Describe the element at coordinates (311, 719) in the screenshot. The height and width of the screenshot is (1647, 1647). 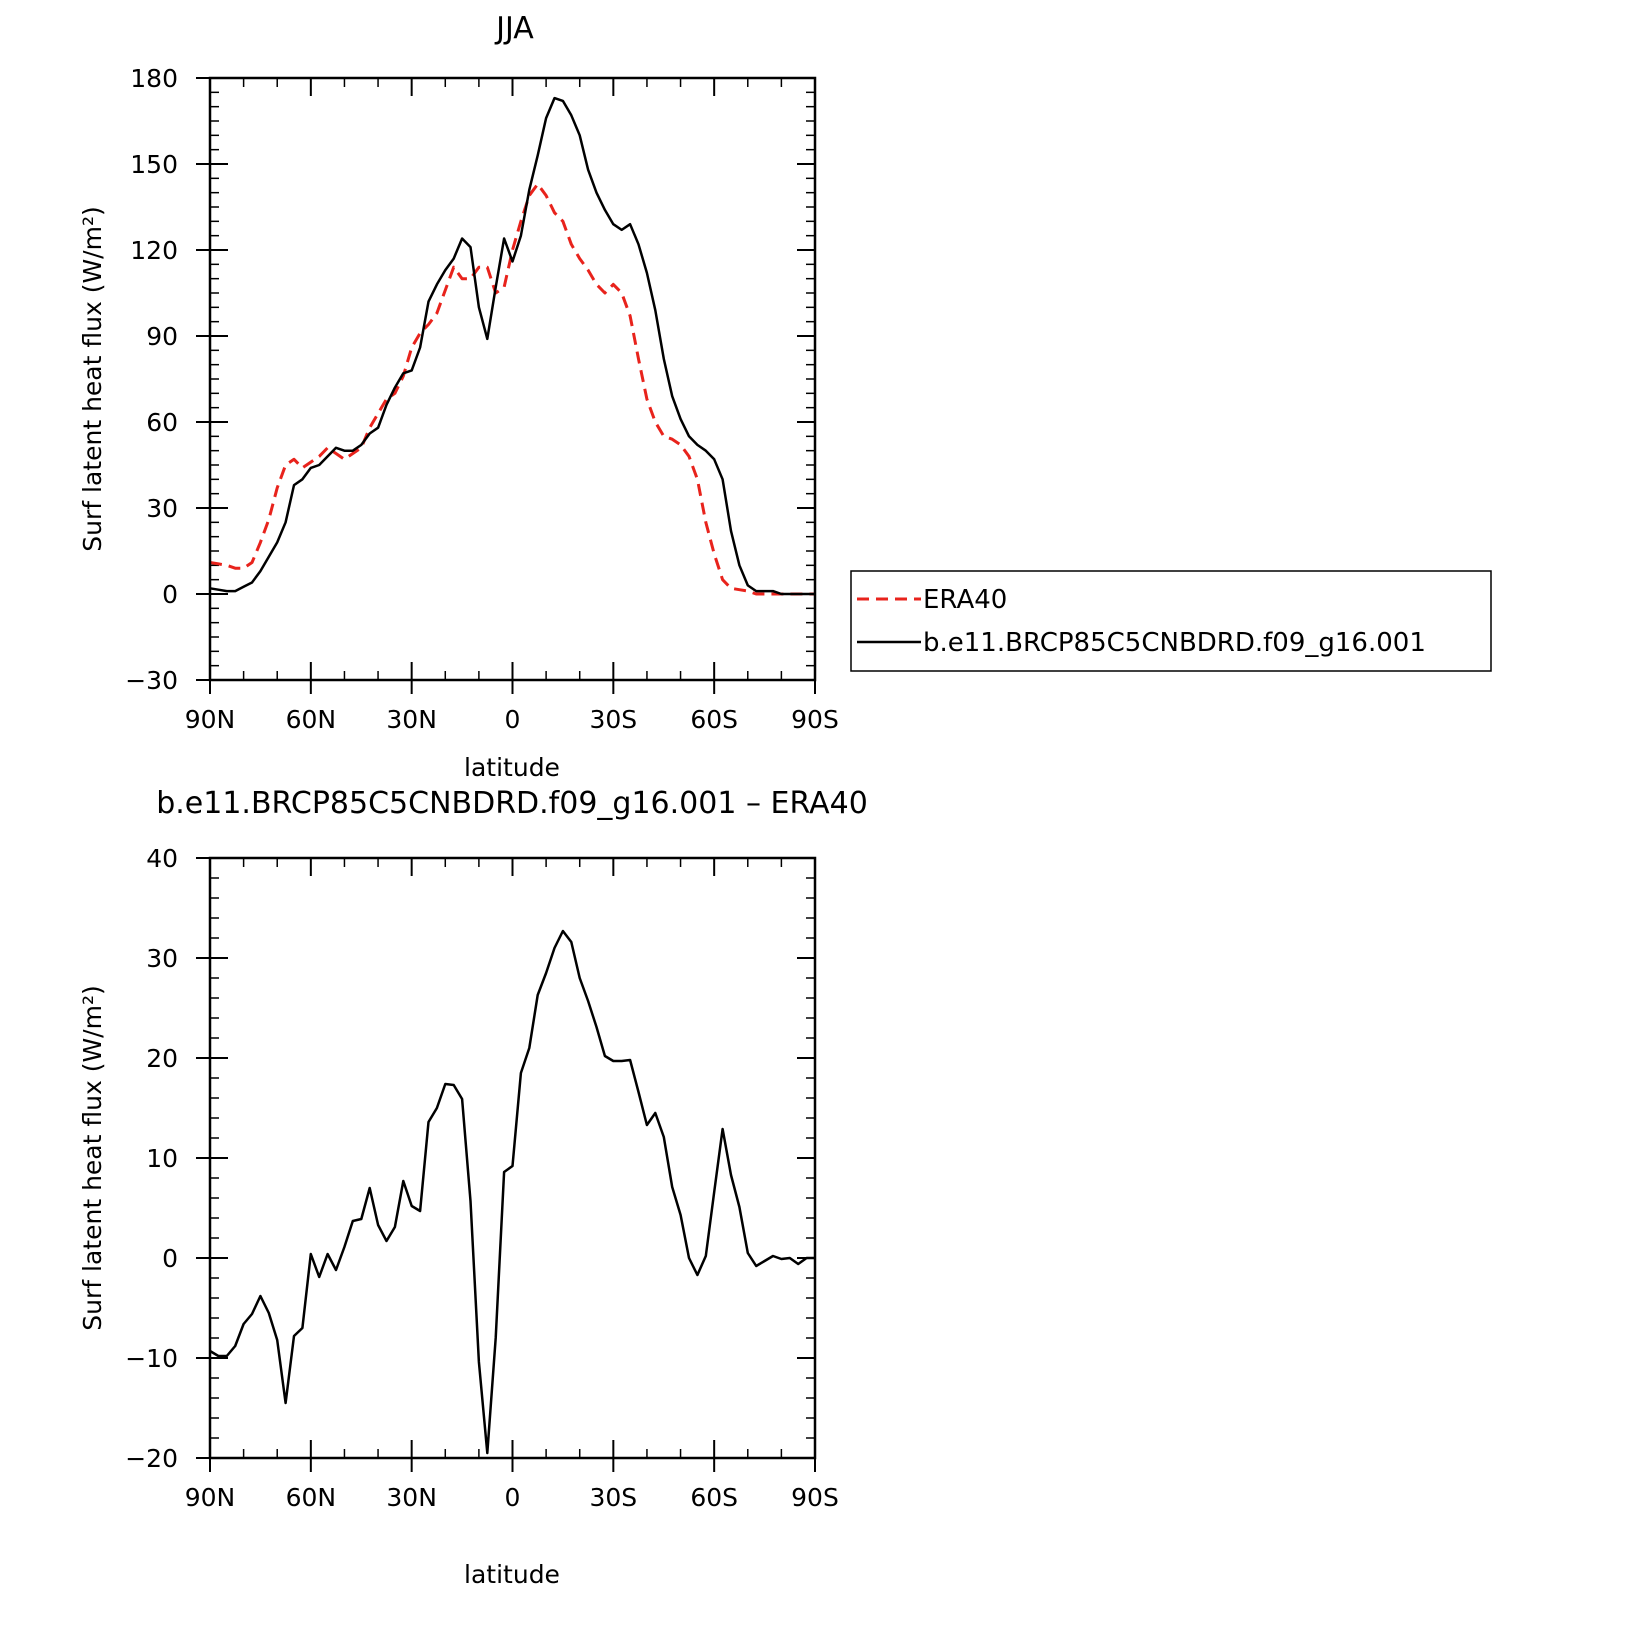
I see `top-x-tick-label: 60N` at that location.